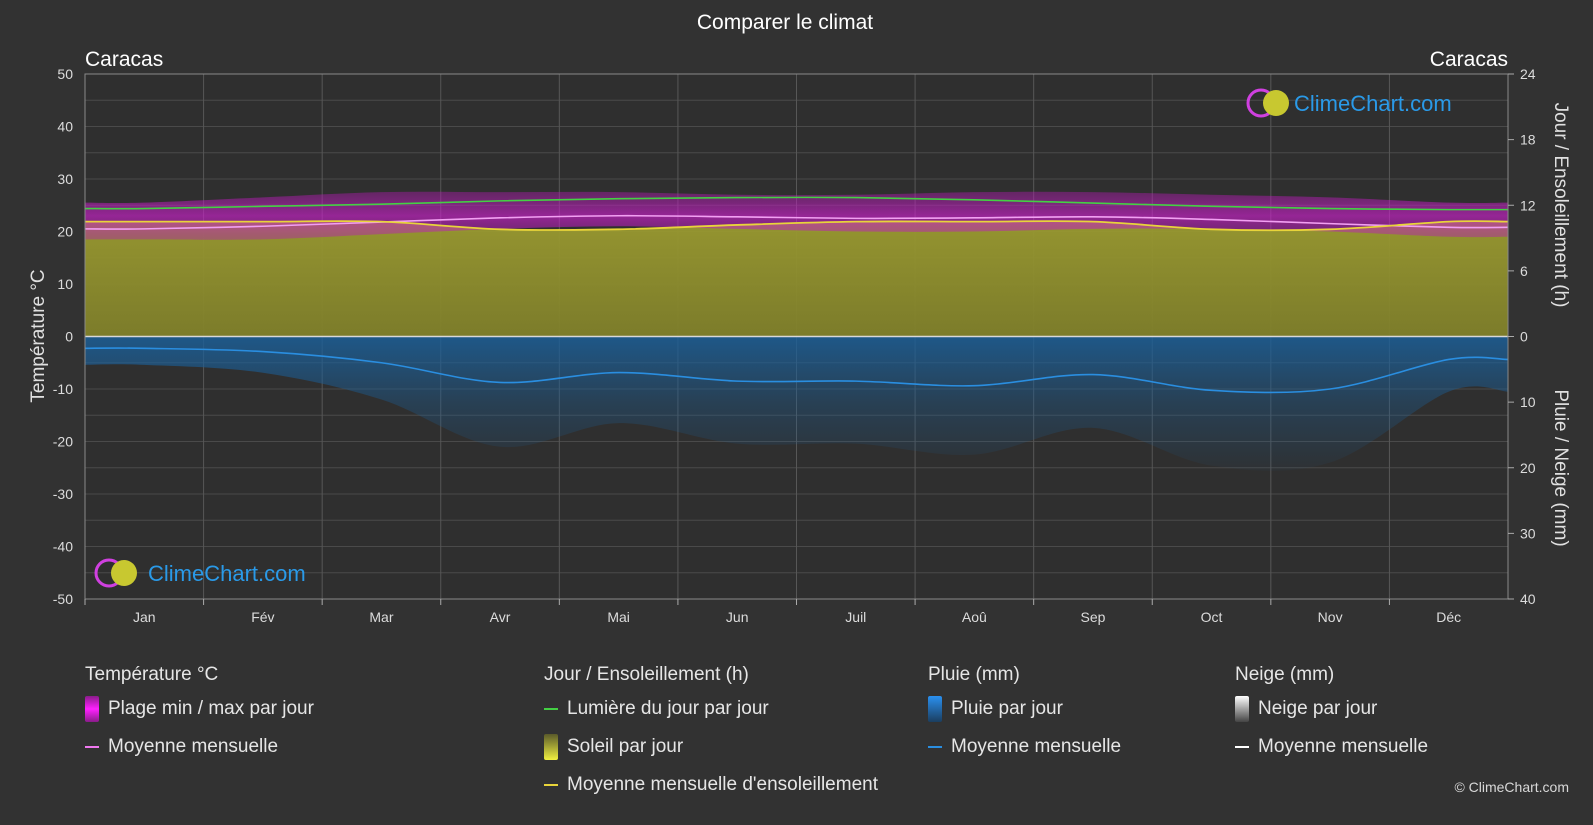 The image size is (1593, 825). What do you see at coordinates (92, 747) in the screenshot?
I see `temp-mean-swatch` at bounding box center [92, 747].